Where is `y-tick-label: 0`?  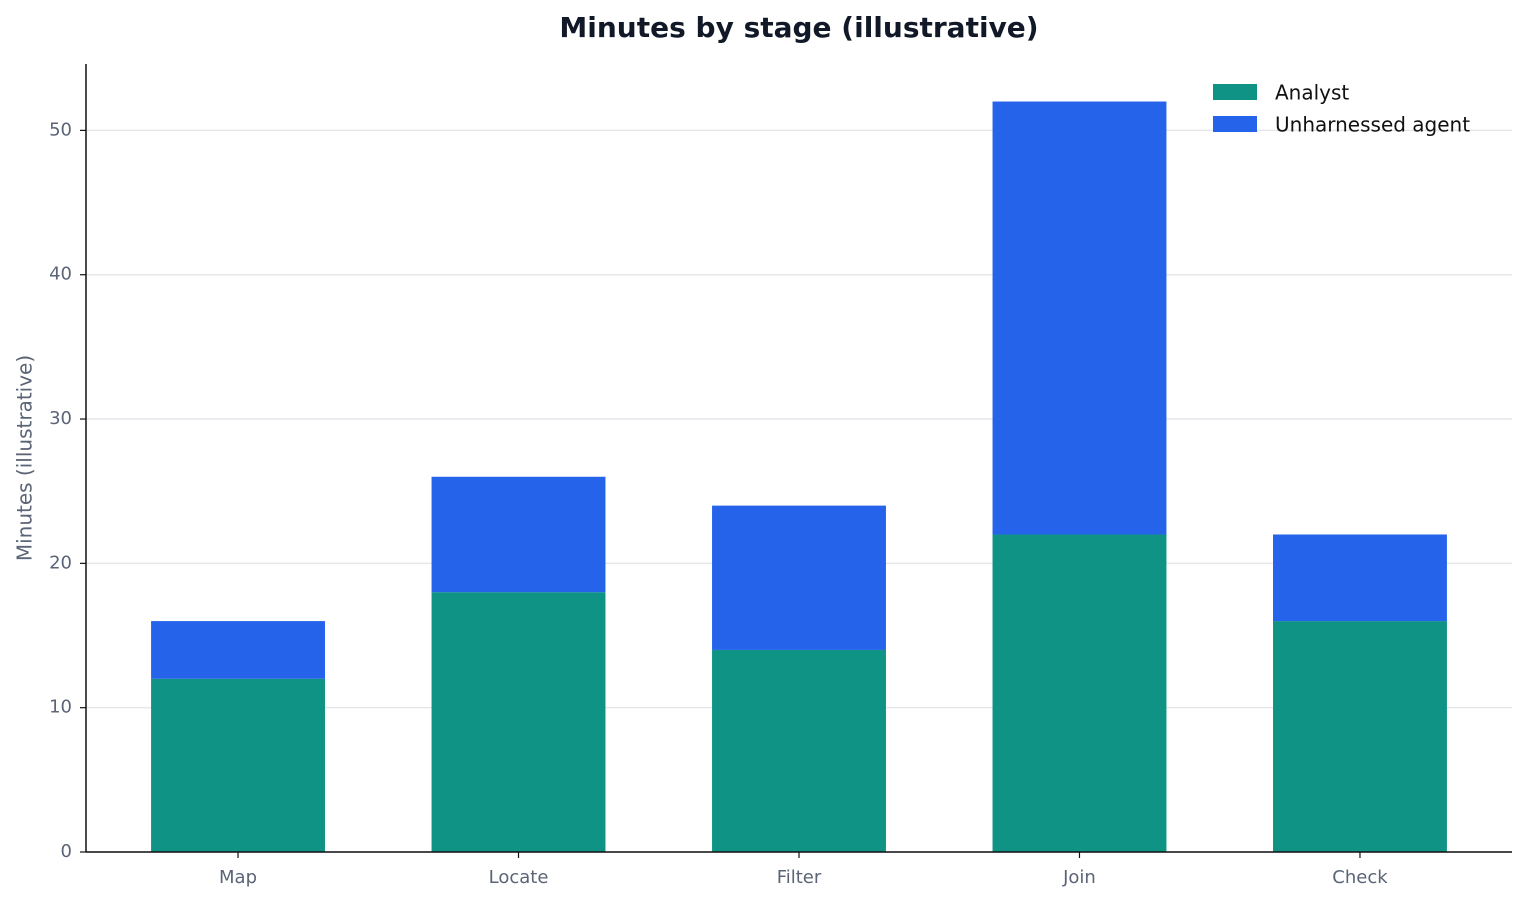
y-tick-label: 0 is located at coordinates (66, 851).